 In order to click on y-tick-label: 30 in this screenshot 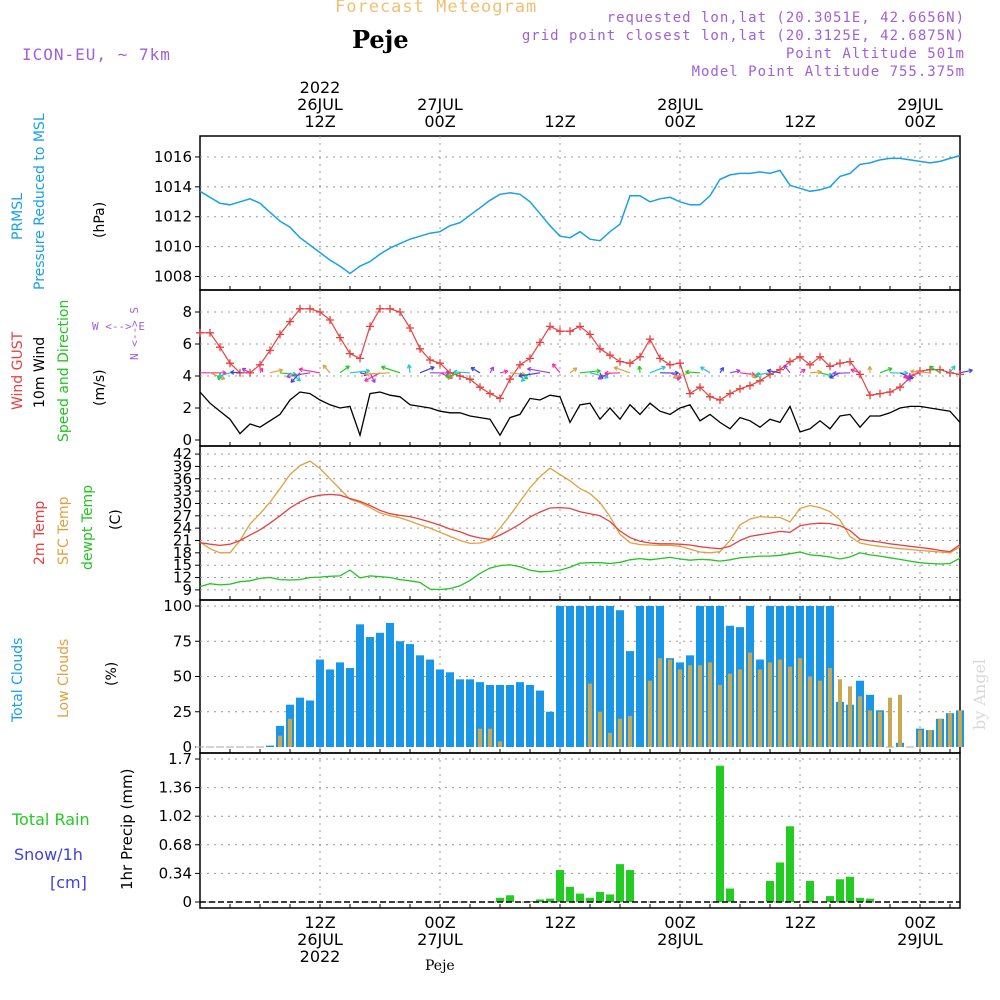, I will do `click(182, 503)`.